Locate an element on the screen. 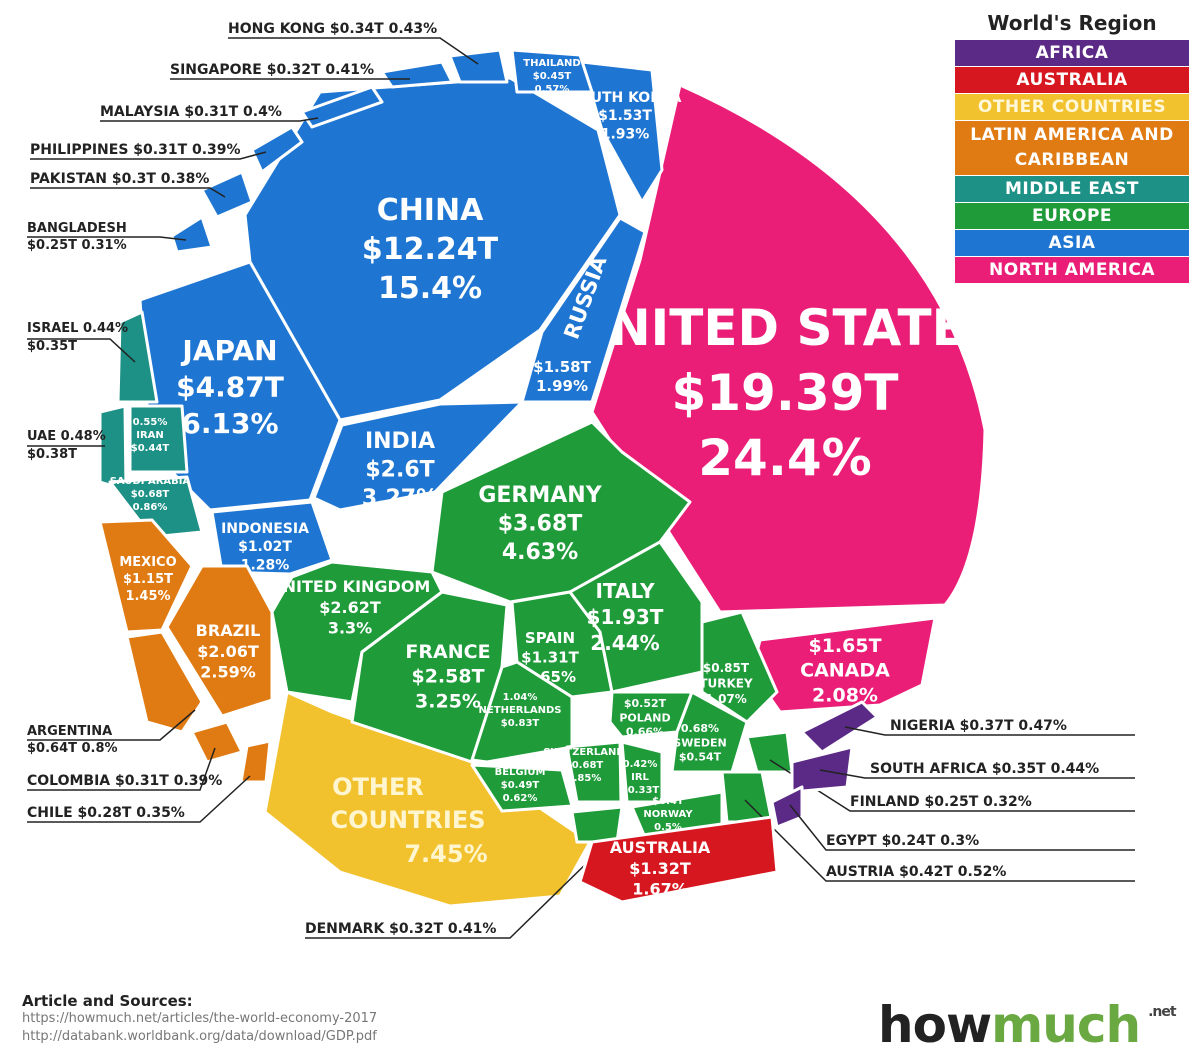 Image resolution: width=1200 pixels, height=1061 pixels. logo-text: how is located at coordinates (935, 1025).